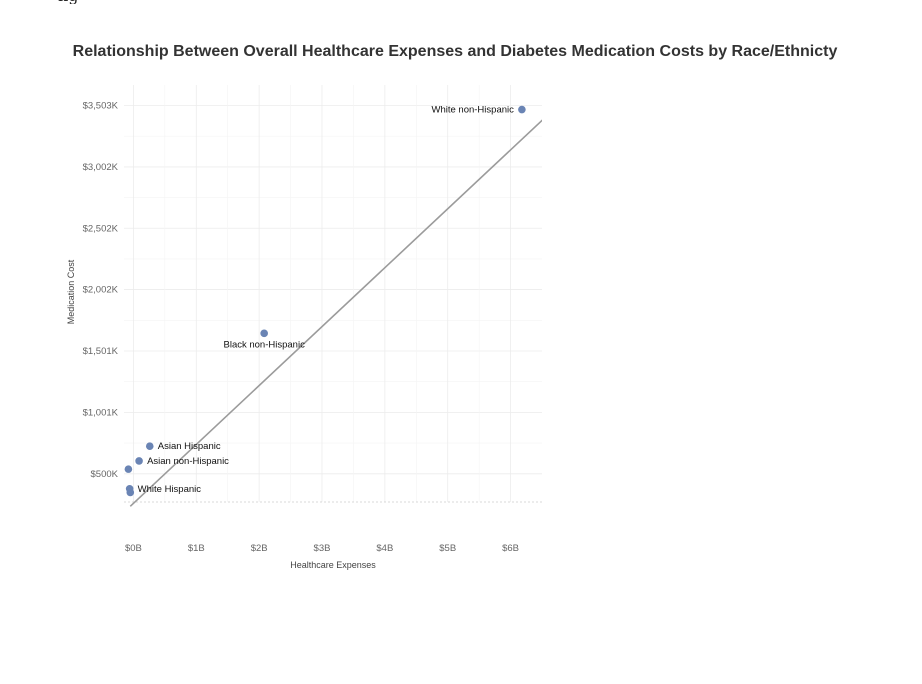 This screenshot has width=922, height=684. Describe the element at coordinates (170, 489) in the screenshot. I see `point-label: White Hispanic` at that location.